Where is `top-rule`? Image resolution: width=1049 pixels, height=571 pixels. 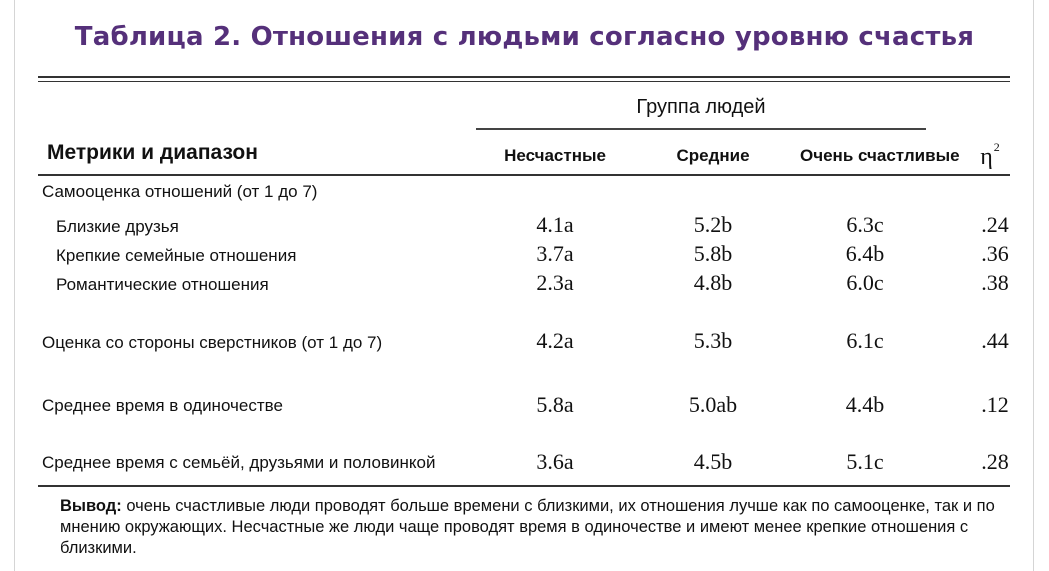 top-rule is located at coordinates (524, 77).